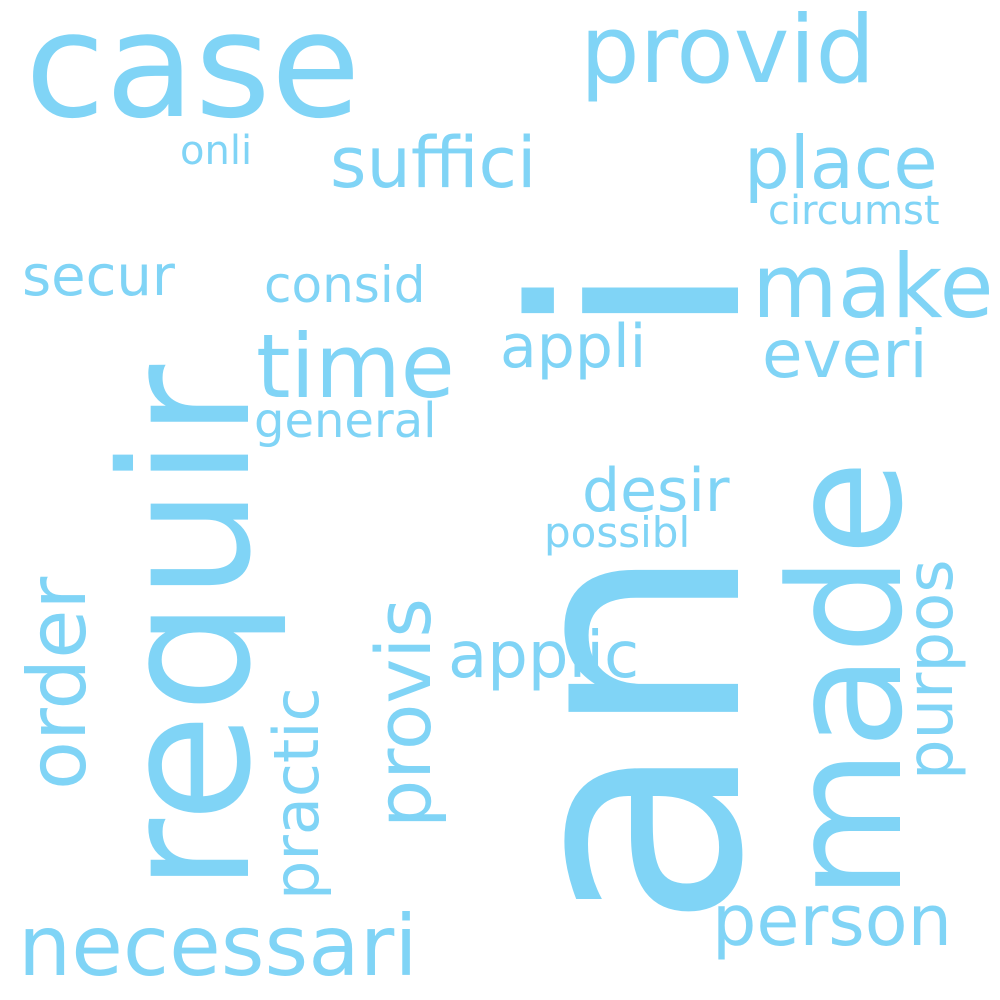 This screenshot has width=1000, height=1000. I want to click on word-general: general, so click(345, 421).